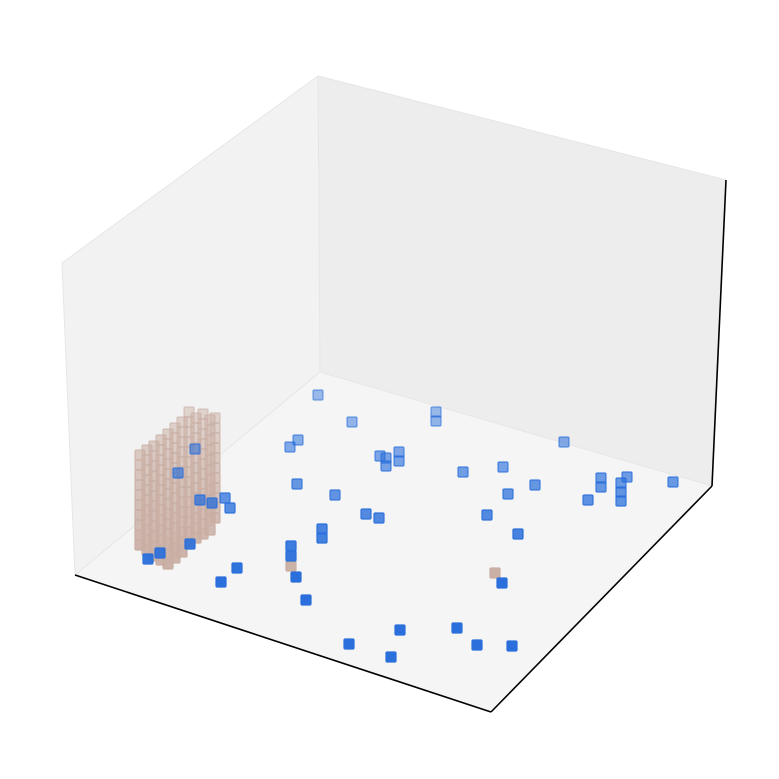  I want to click on x-axis-line, so click(283, 643).